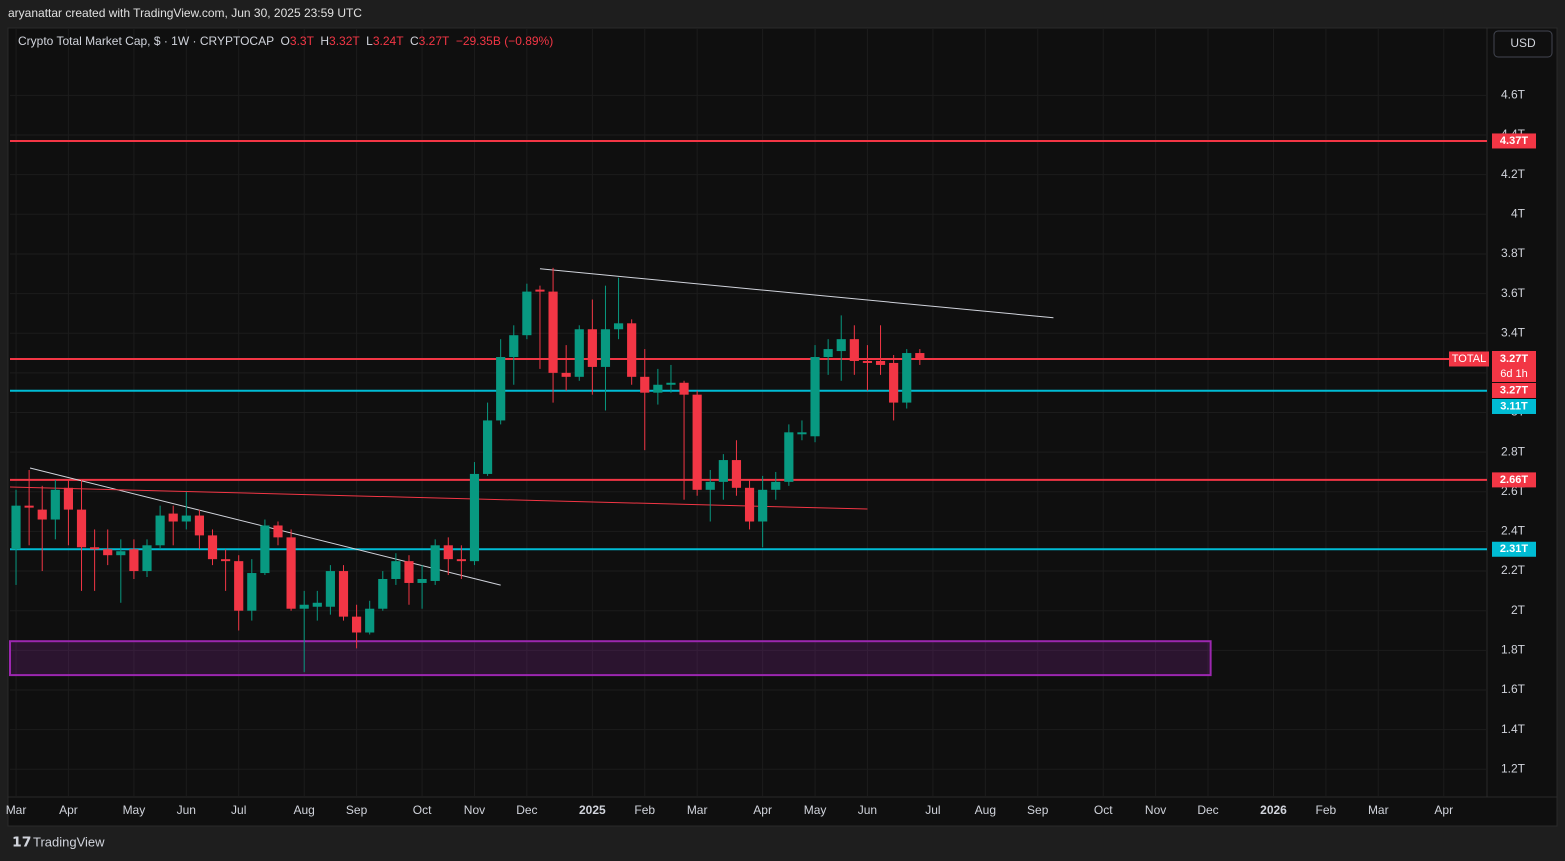 Image resolution: width=1565 pixels, height=861 pixels. I want to click on y-tick-label: 4.6T, so click(1513, 95).